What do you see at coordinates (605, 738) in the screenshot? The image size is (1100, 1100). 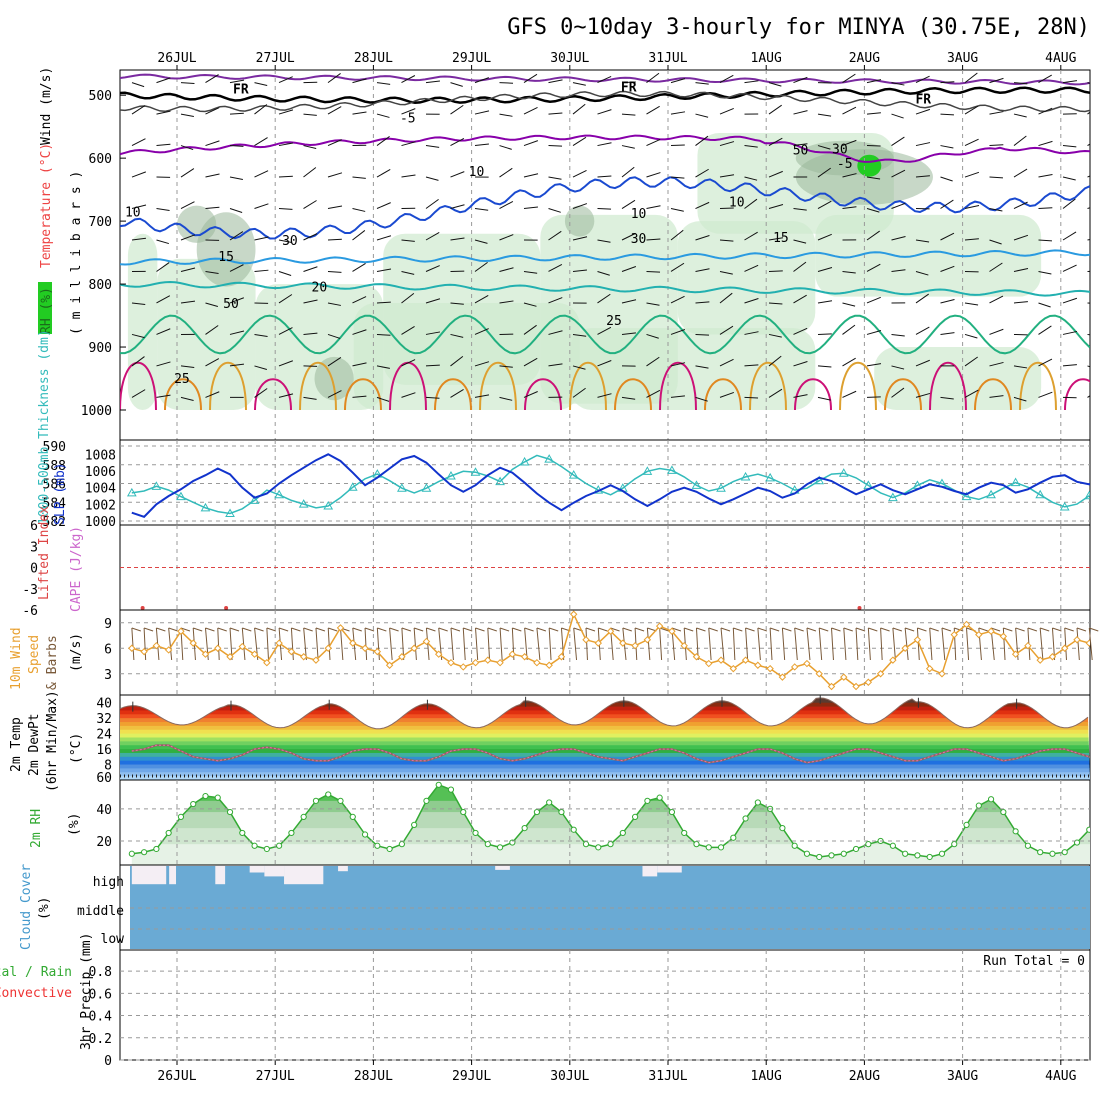 I see `temperature-fill` at bounding box center [605, 738].